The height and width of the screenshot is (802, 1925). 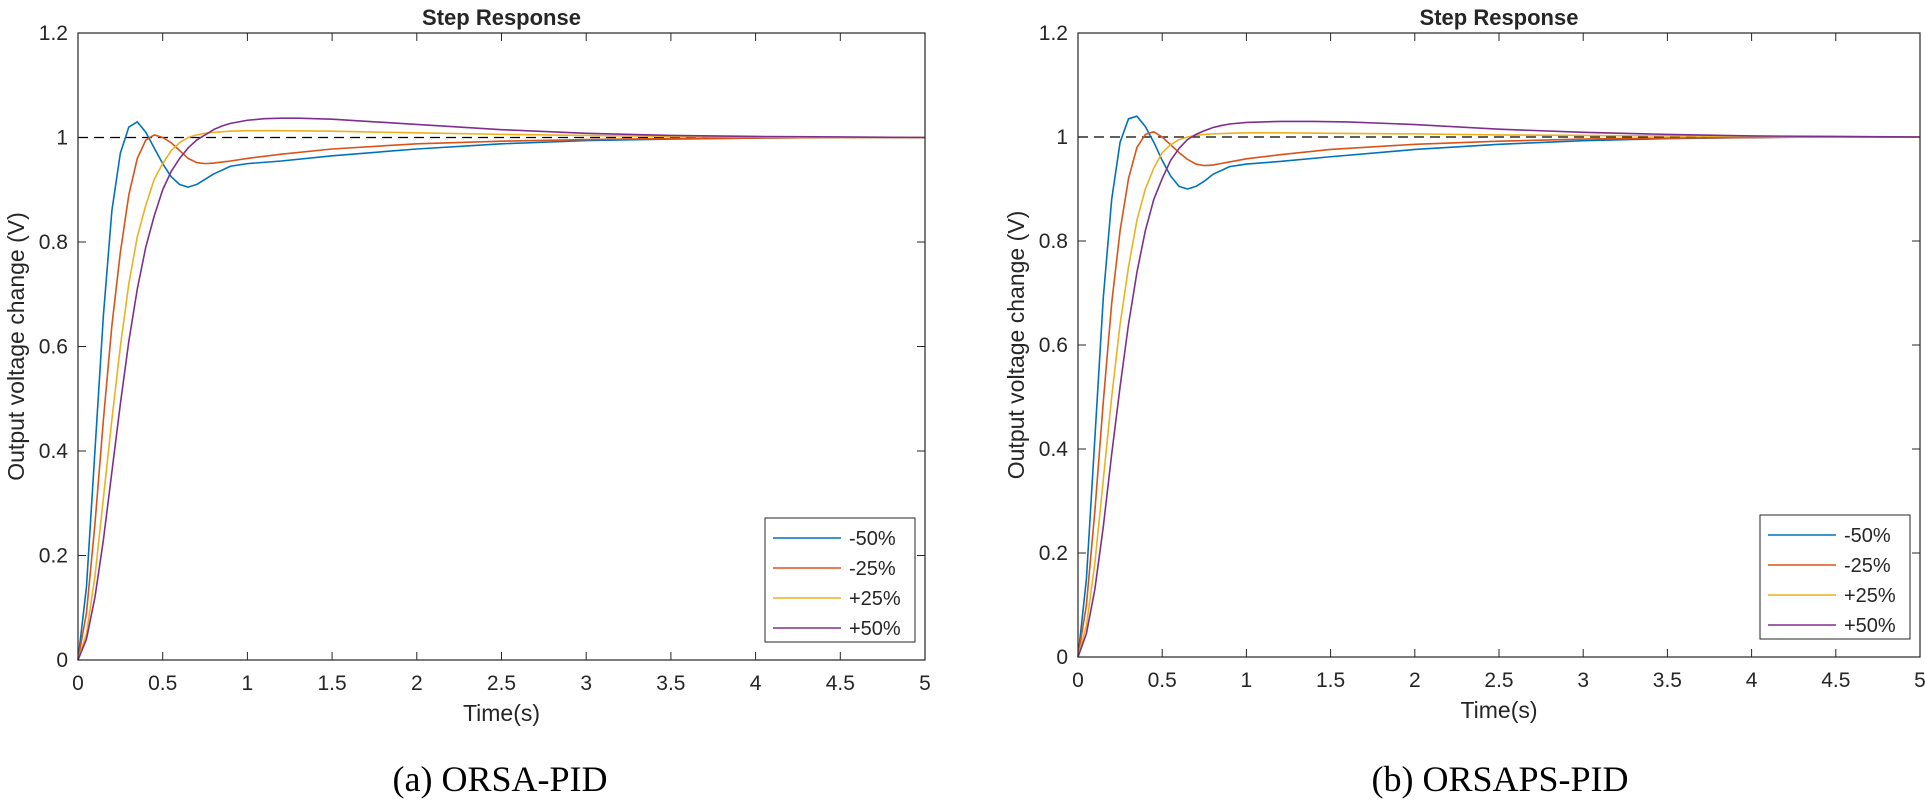 What do you see at coordinates (53, 33) in the screenshot?
I see `chart-a-ytick-label: 1.2` at bounding box center [53, 33].